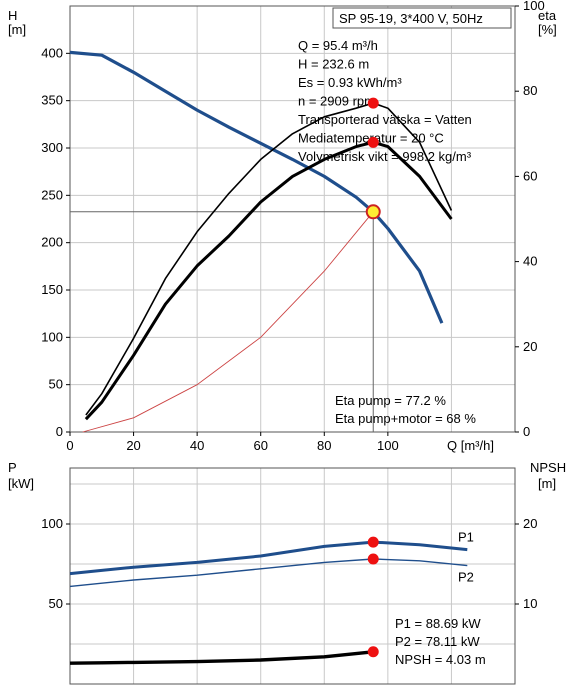 The image size is (585, 688). I want to click on info-line: Volymetrisk vikt = 998.2 kg/m³, so click(385, 156).